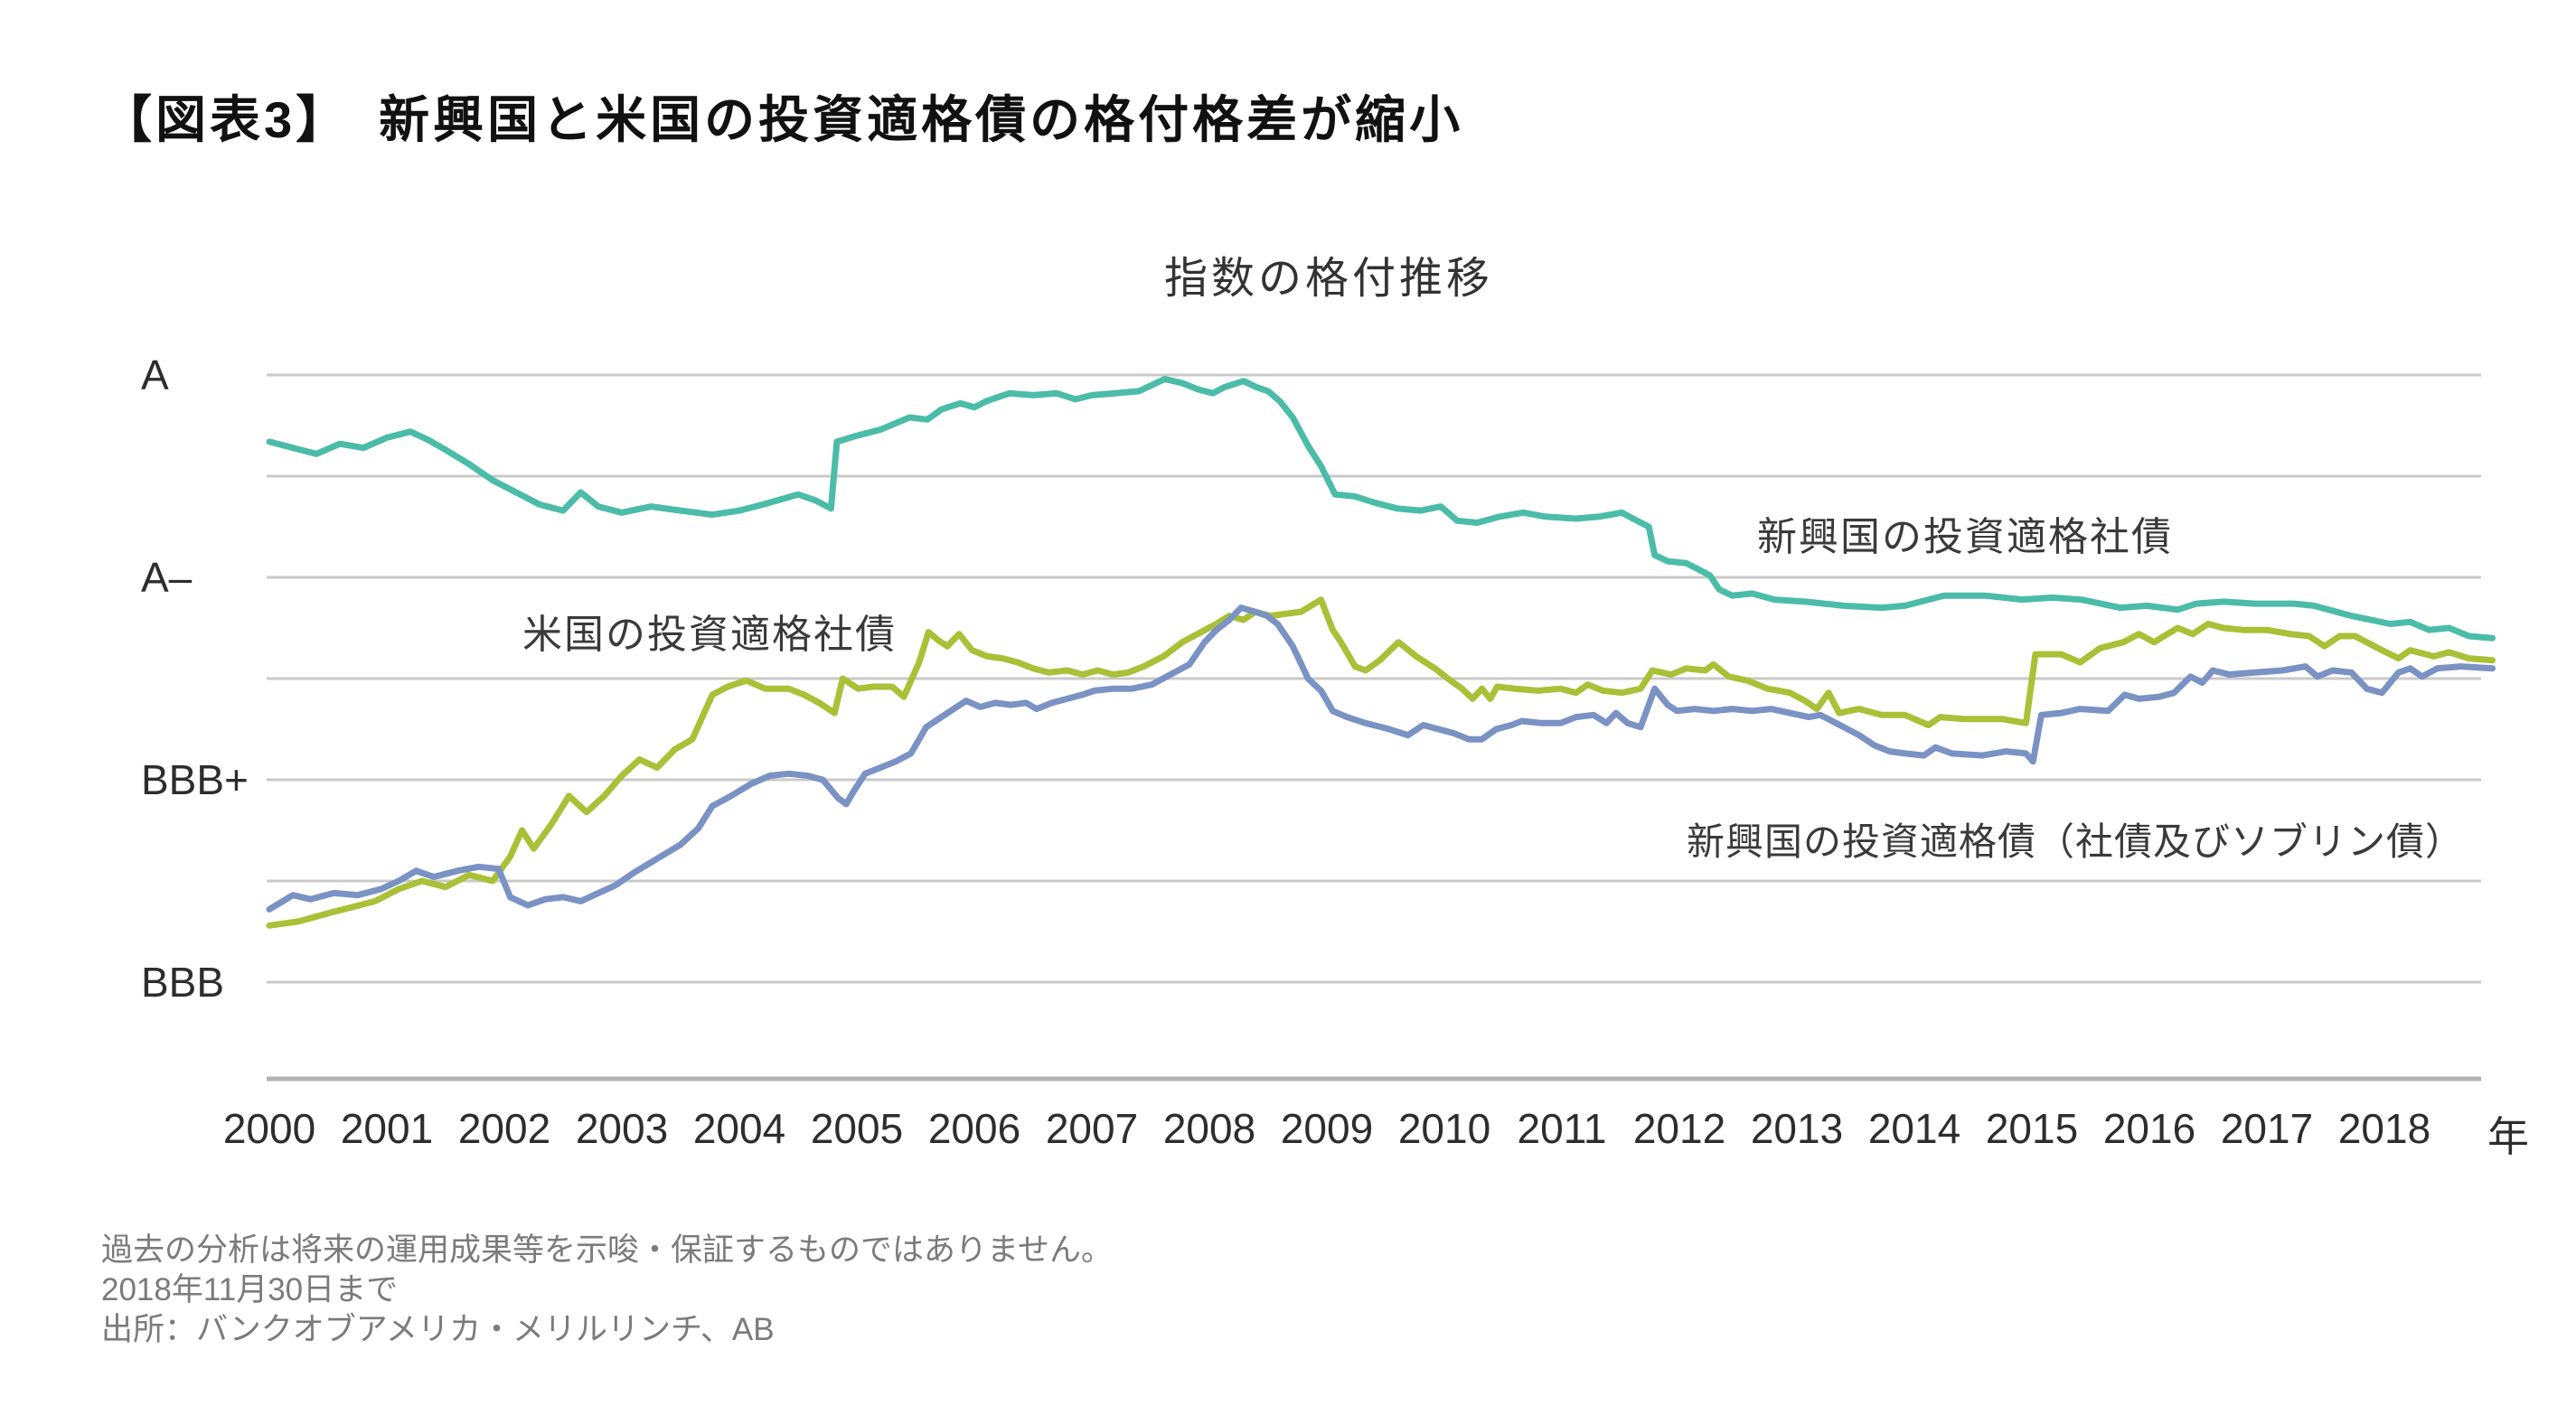  What do you see at coordinates (183, 982) in the screenshot?
I see `y-tick-label: BBB` at bounding box center [183, 982].